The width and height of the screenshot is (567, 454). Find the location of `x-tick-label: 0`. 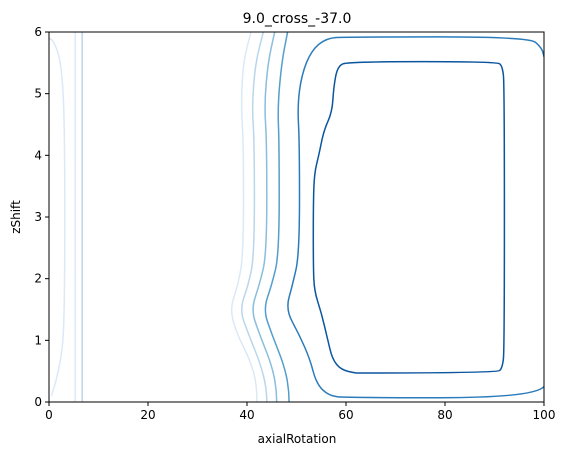

x-tick-label: 0 is located at coordinates (49, 415).